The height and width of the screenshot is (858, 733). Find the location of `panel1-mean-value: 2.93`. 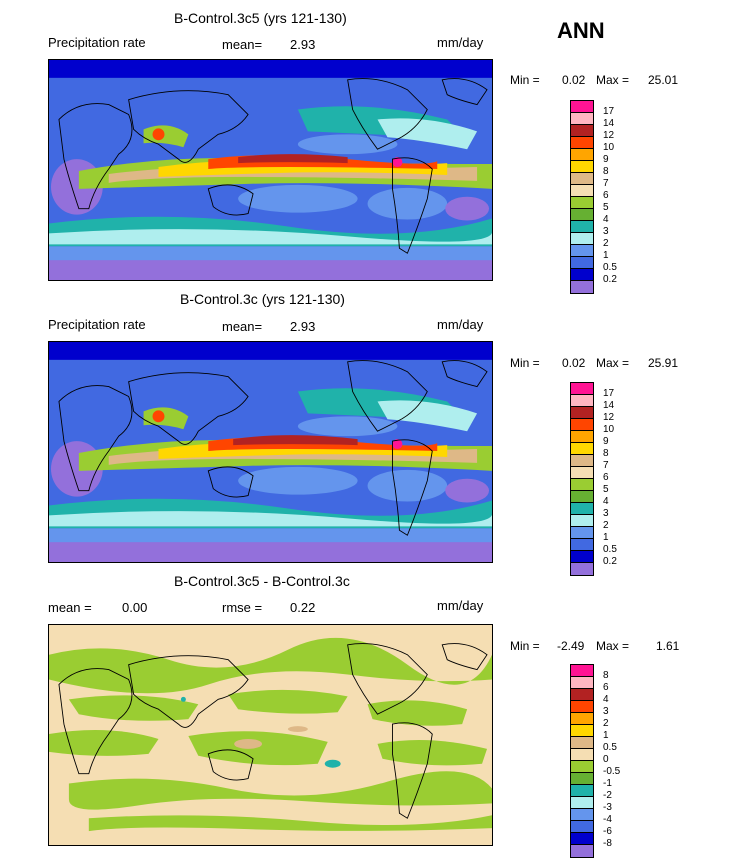

panel1-mean-value: 2.93 is located at coordinates (303, 44).